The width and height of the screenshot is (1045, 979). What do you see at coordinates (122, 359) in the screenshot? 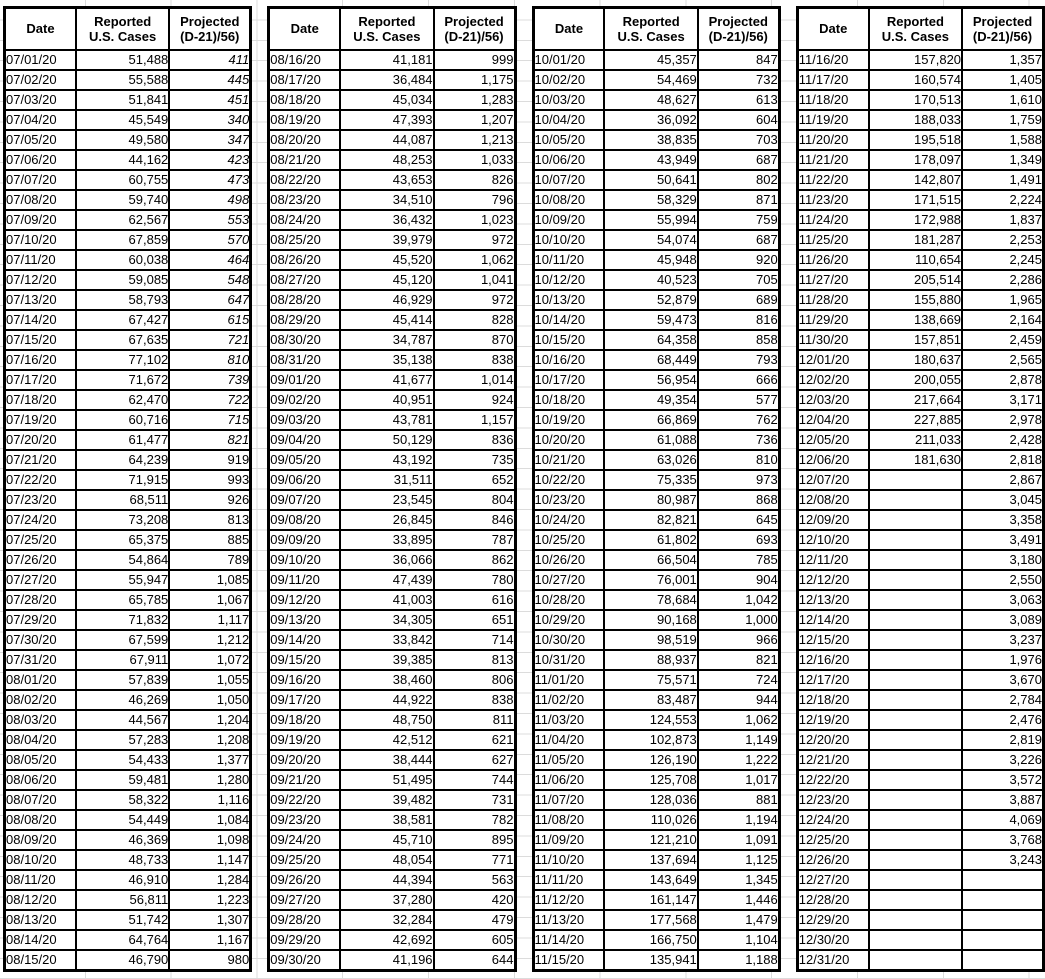
I see `reported-cases-cell: 77,102` at bounding box center [122, 359].